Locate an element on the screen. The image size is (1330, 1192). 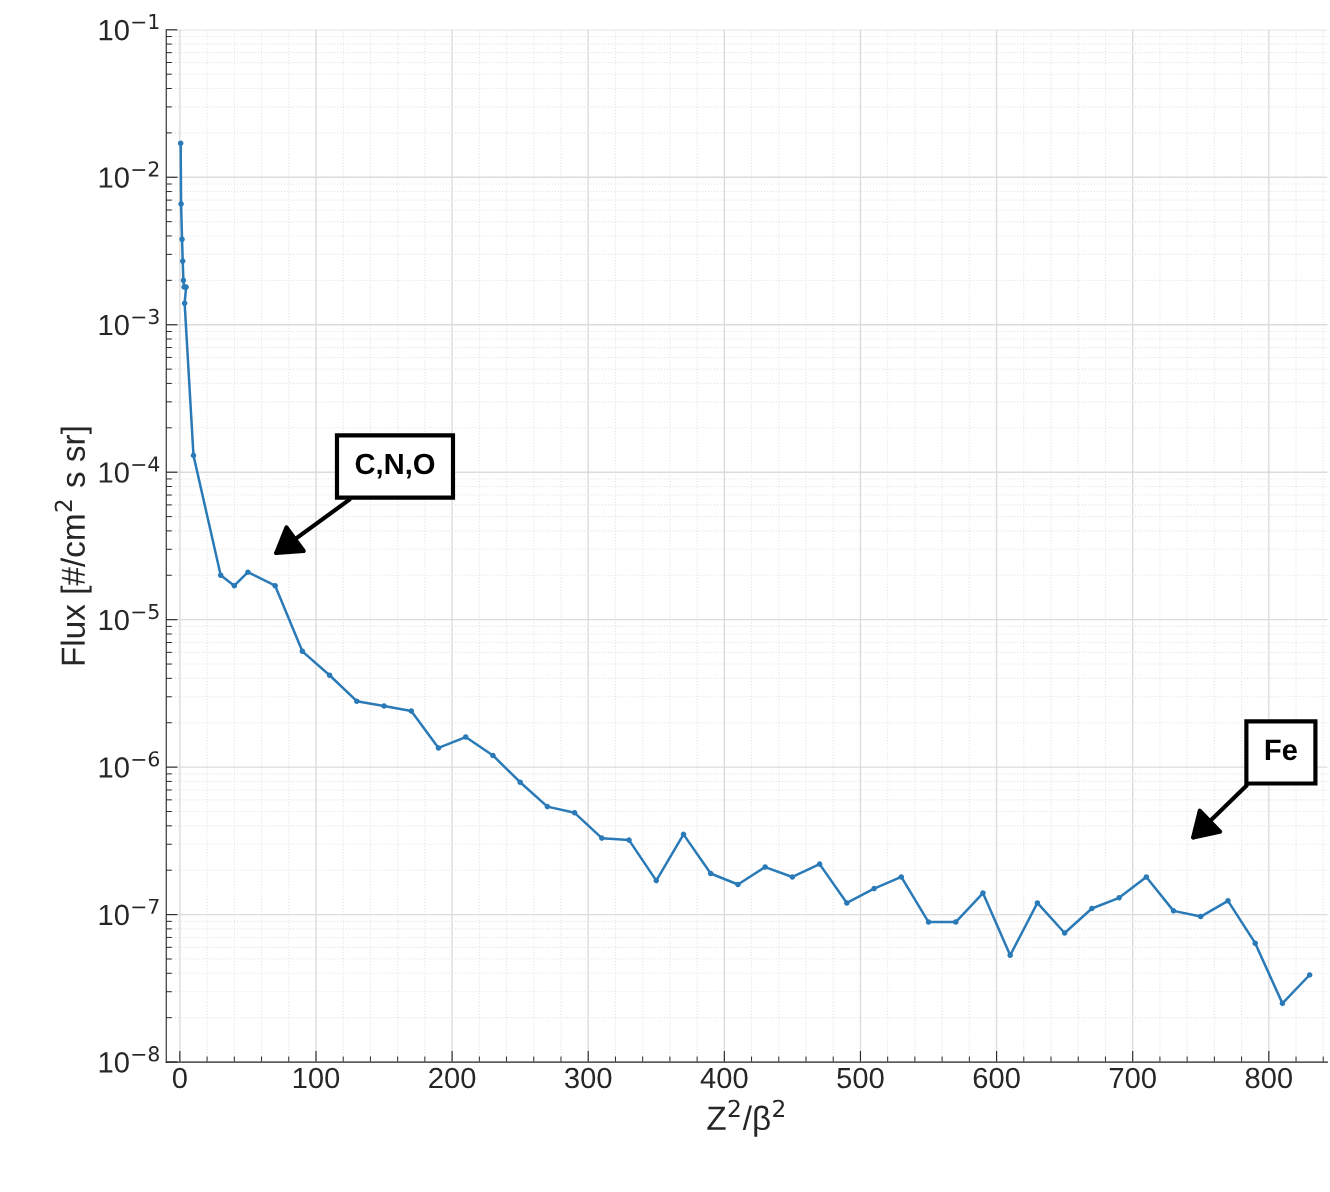
y-tick-label: 10$^{−4}$ is located at coordinates (129, 469).